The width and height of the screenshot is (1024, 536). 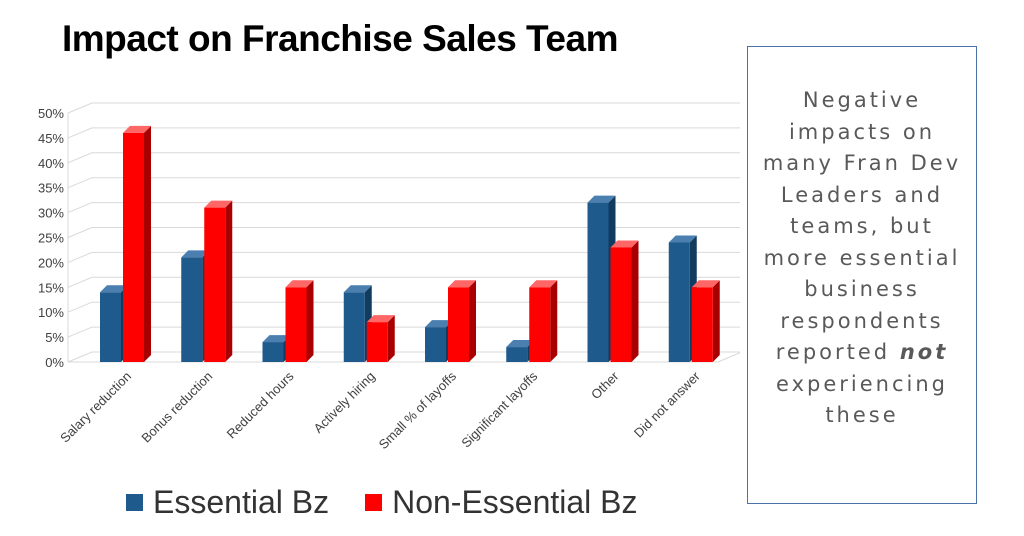 What do you see at coordinates (51, 287) in the screenshot?
I see `y-tick-label: 15%` at bounding box center [51, 287].